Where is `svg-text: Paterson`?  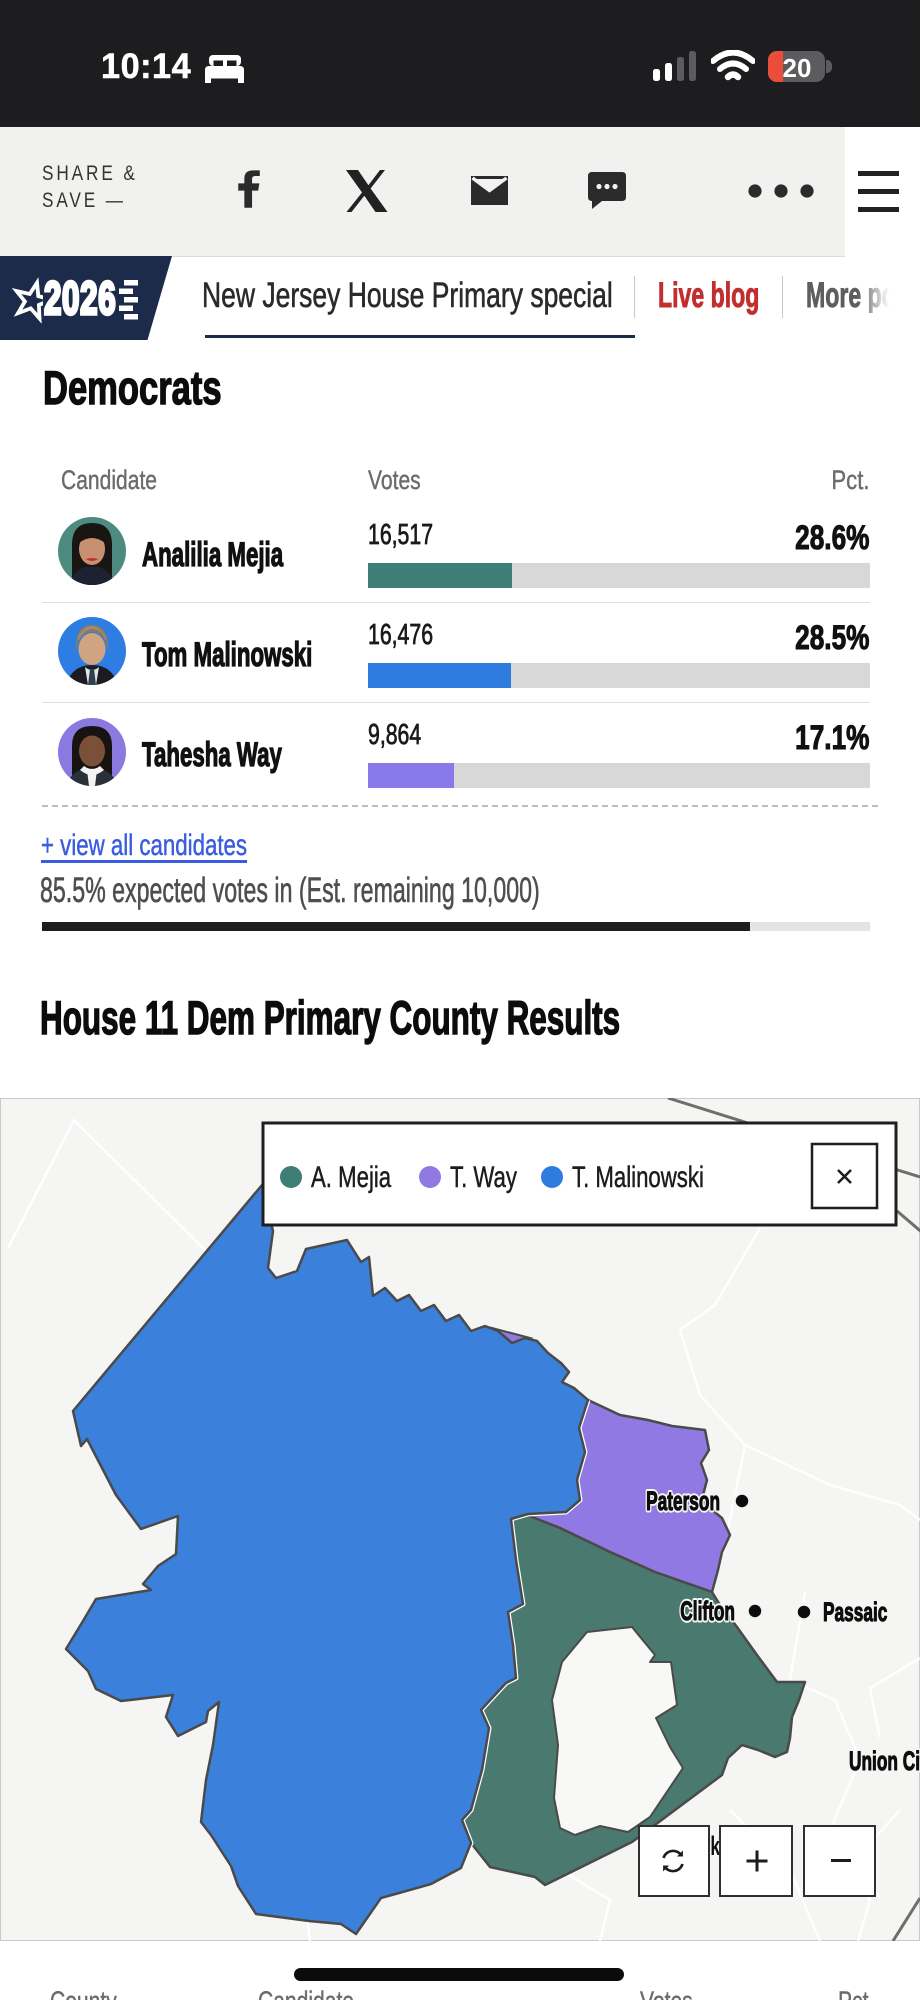
svg-text: Paterson is located at coordinates (683, 1500).